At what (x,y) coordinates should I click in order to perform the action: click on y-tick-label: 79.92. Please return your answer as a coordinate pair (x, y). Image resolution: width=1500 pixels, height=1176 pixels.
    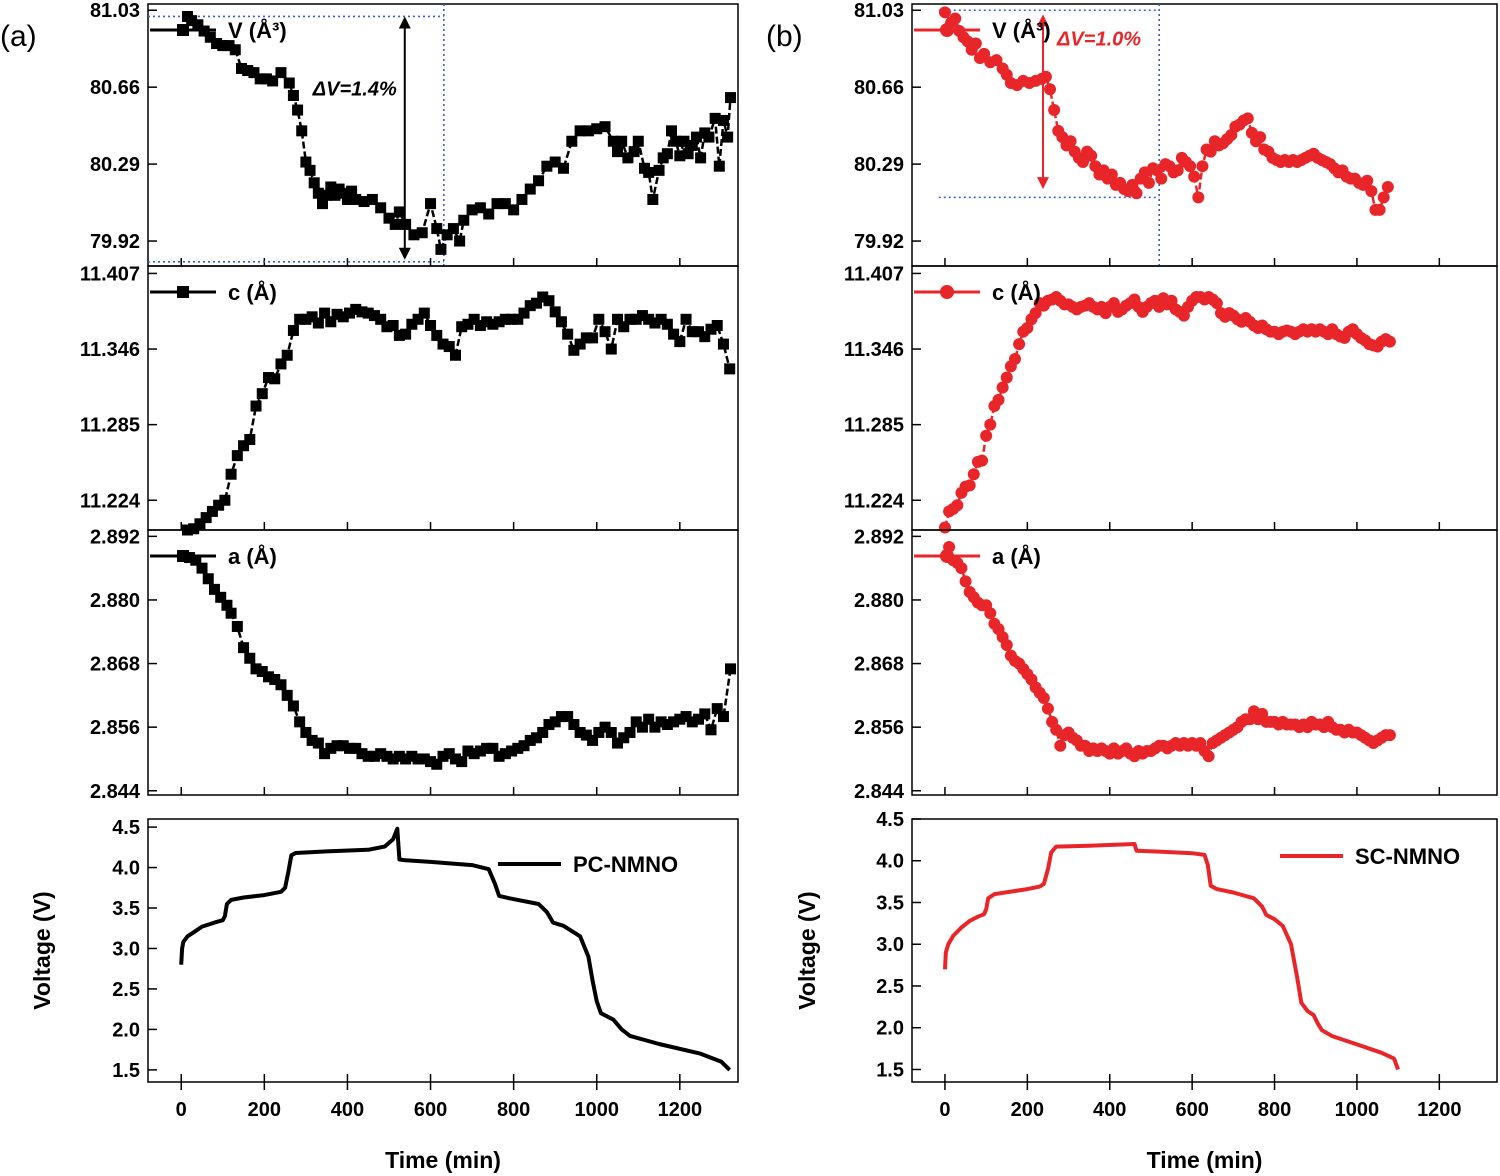
    Looking at the image, I should click on (879, 242).